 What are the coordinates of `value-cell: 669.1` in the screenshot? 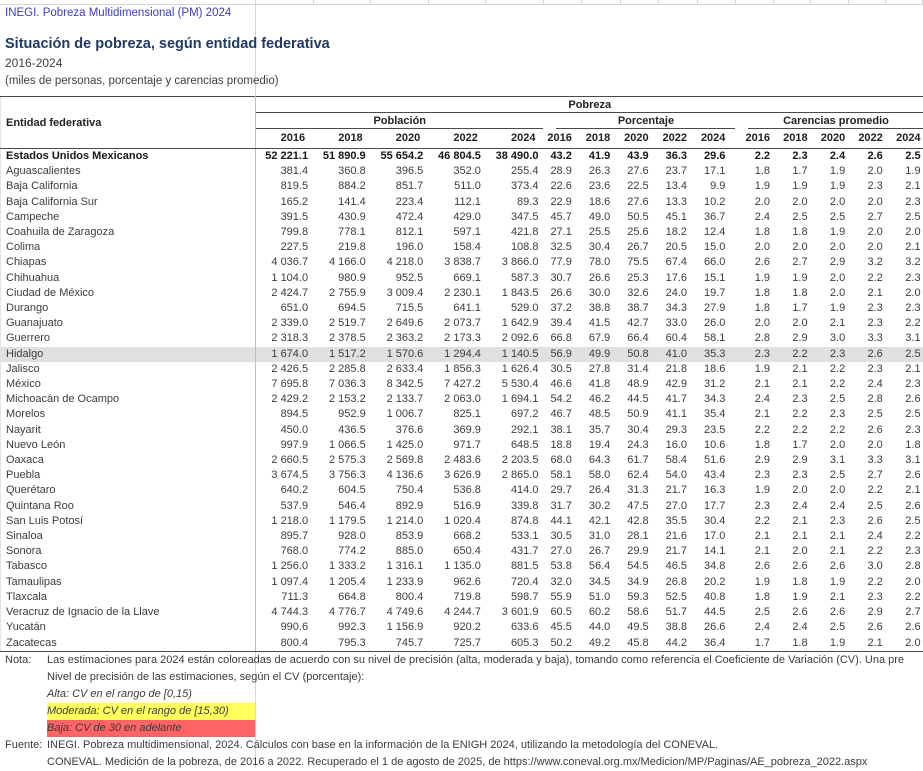 It's located at (457, 278).